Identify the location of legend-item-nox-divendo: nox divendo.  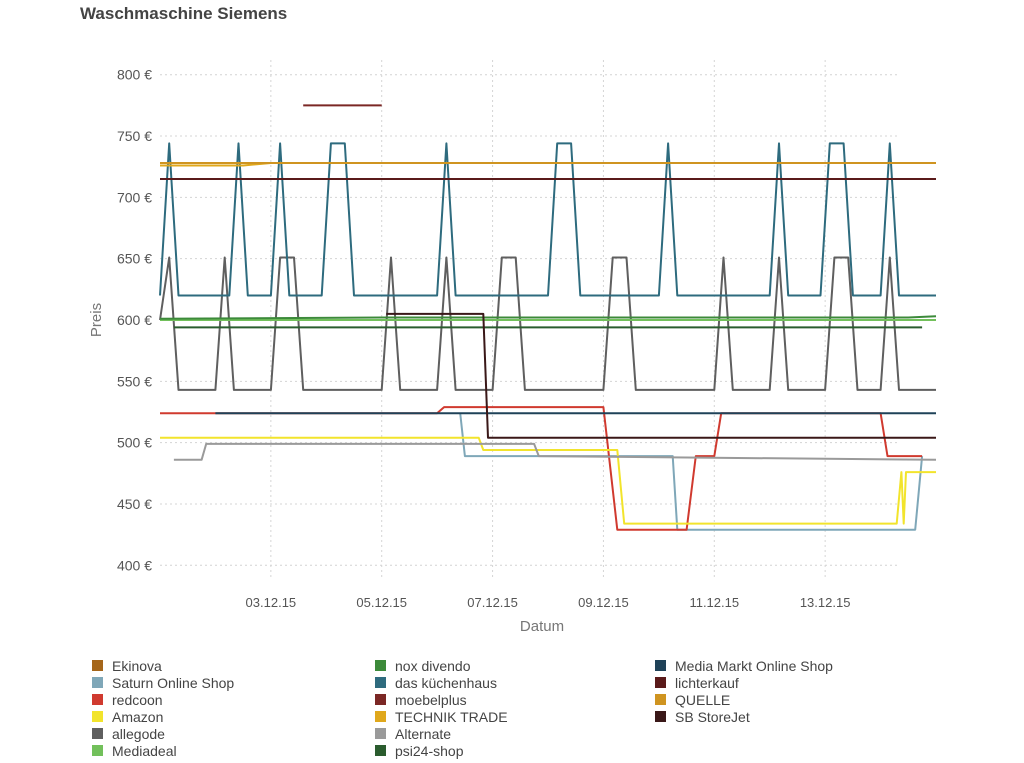
(423, 665).